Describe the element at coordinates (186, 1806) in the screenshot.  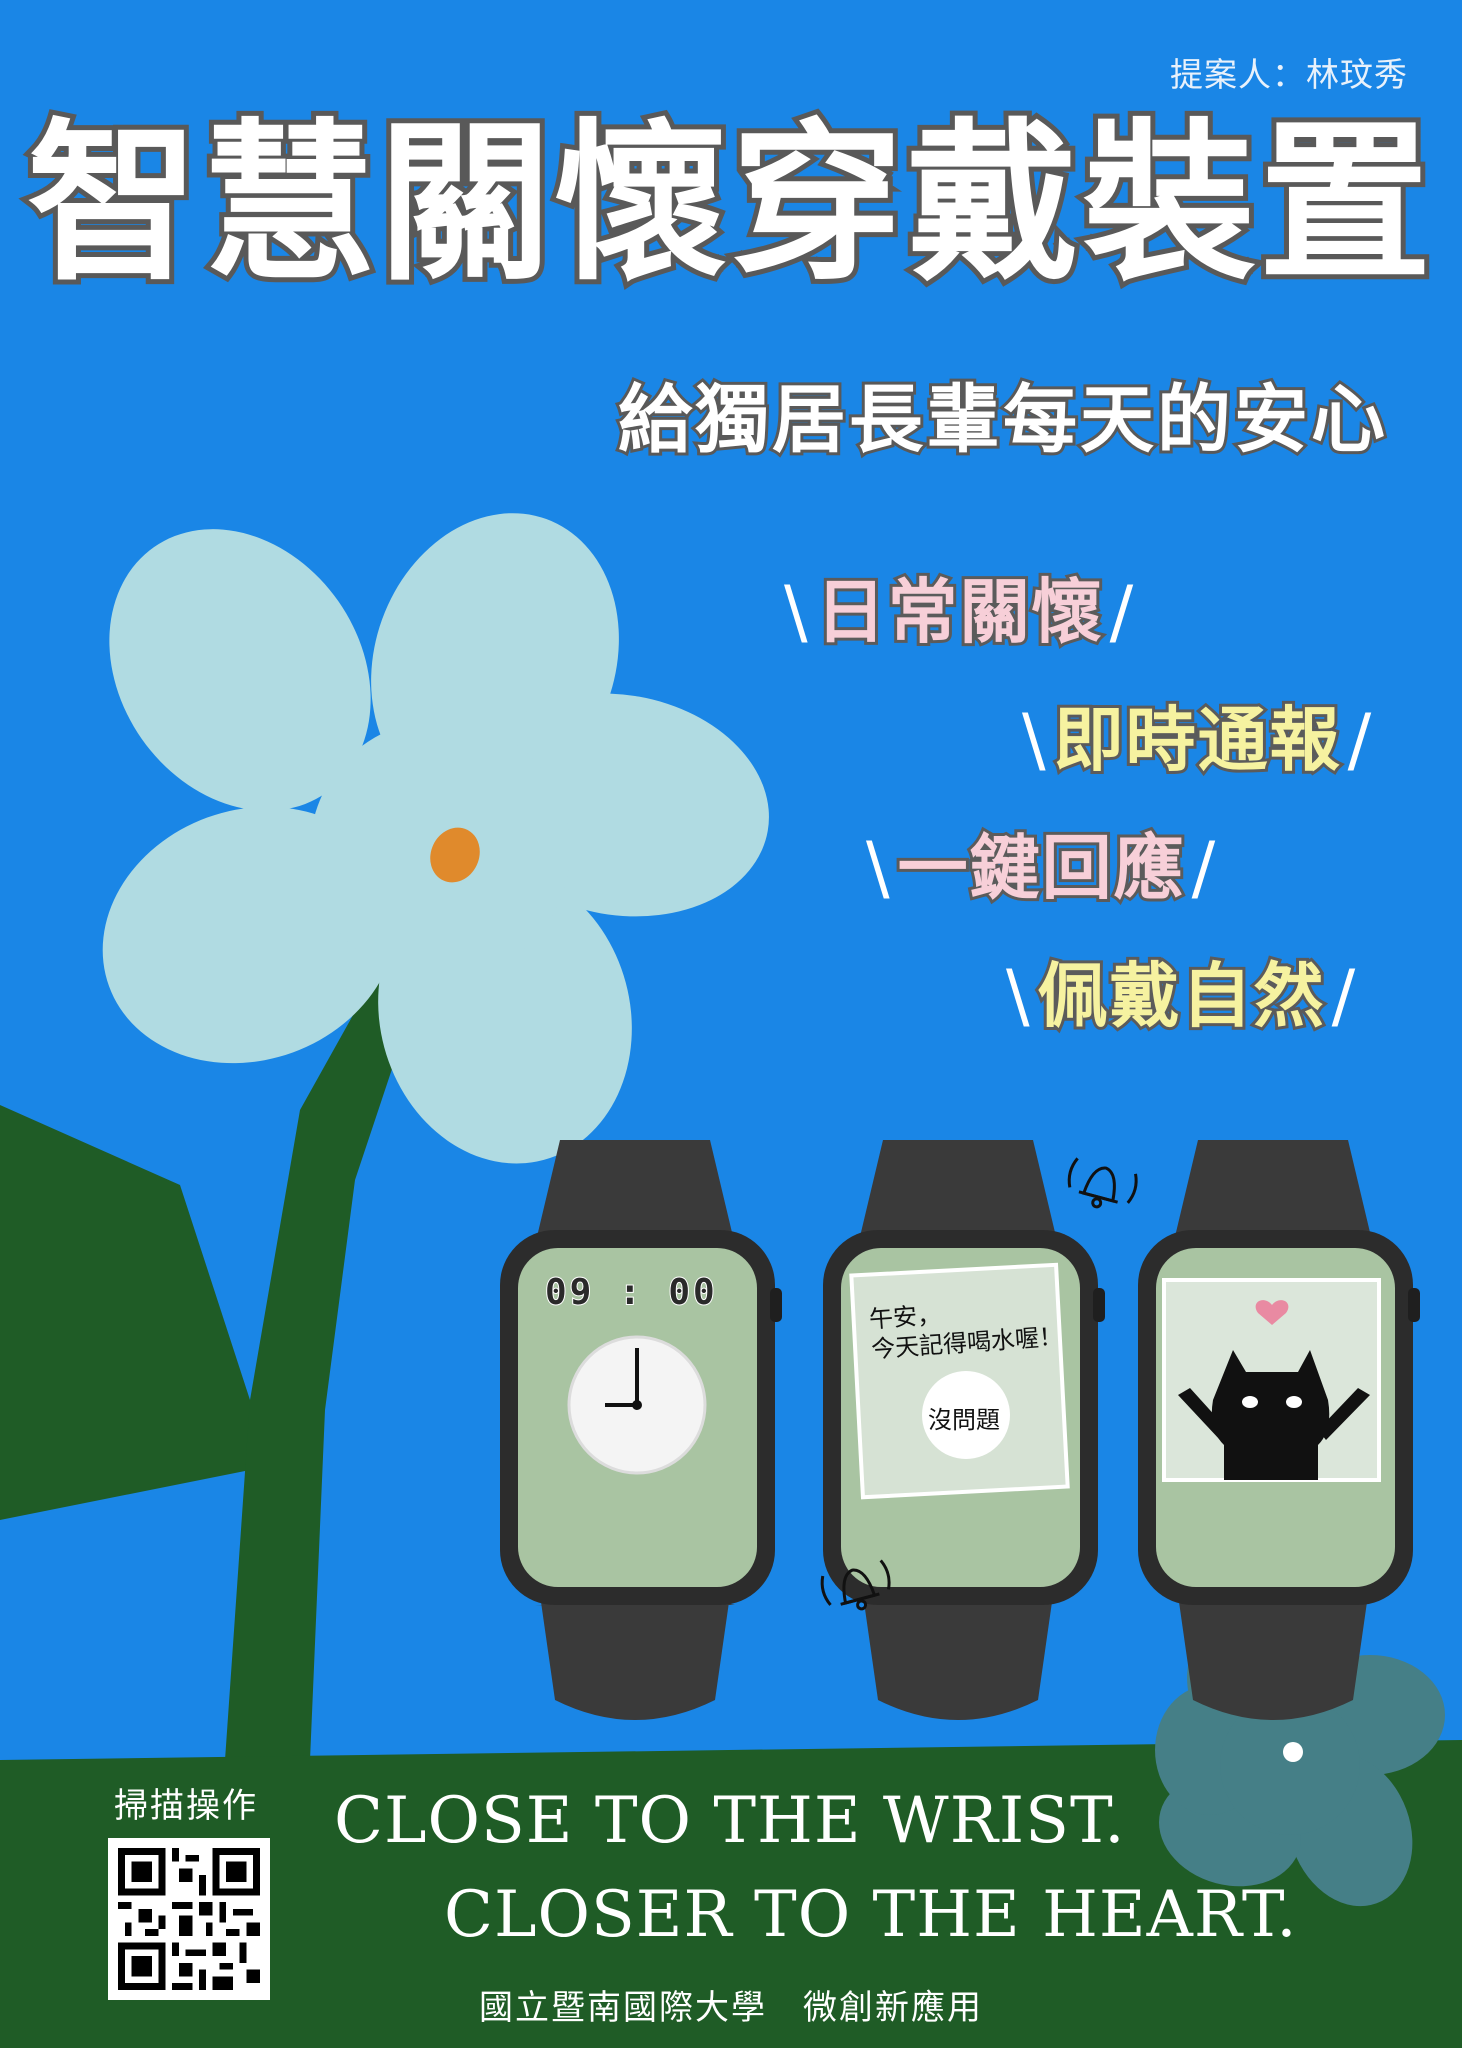
I see `scan-label: 掃描操作` at that location.